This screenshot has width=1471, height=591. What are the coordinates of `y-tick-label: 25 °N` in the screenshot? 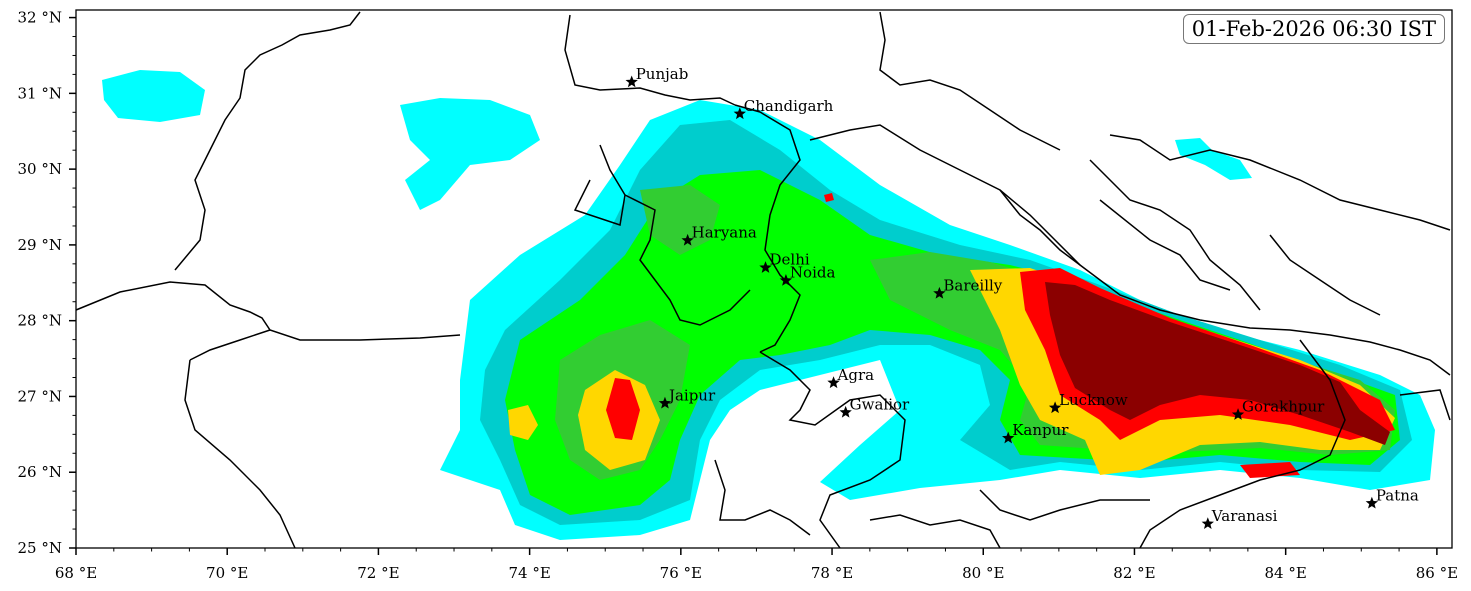 It's located at (40, 548).